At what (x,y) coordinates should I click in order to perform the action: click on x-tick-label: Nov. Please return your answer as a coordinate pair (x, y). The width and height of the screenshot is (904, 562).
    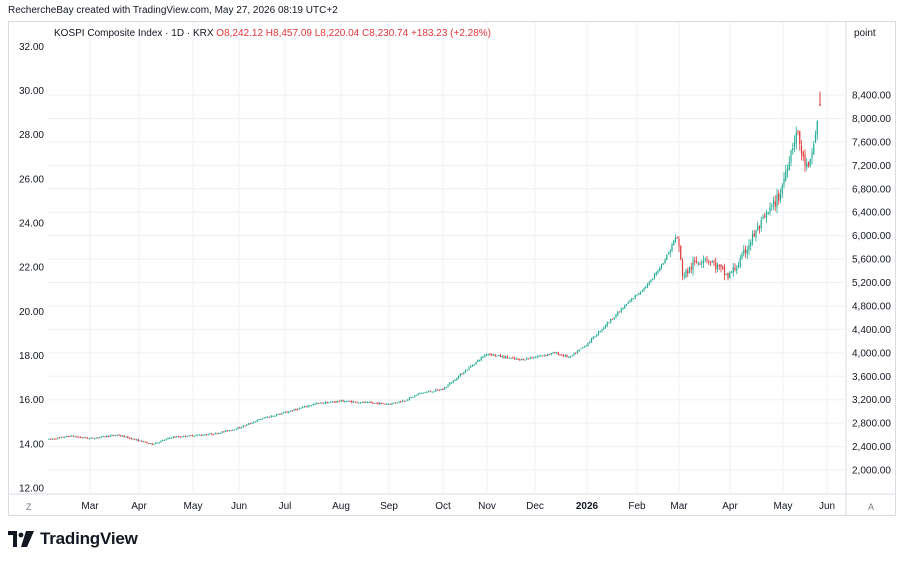
    Looking at the image, I should click on (487, 506).